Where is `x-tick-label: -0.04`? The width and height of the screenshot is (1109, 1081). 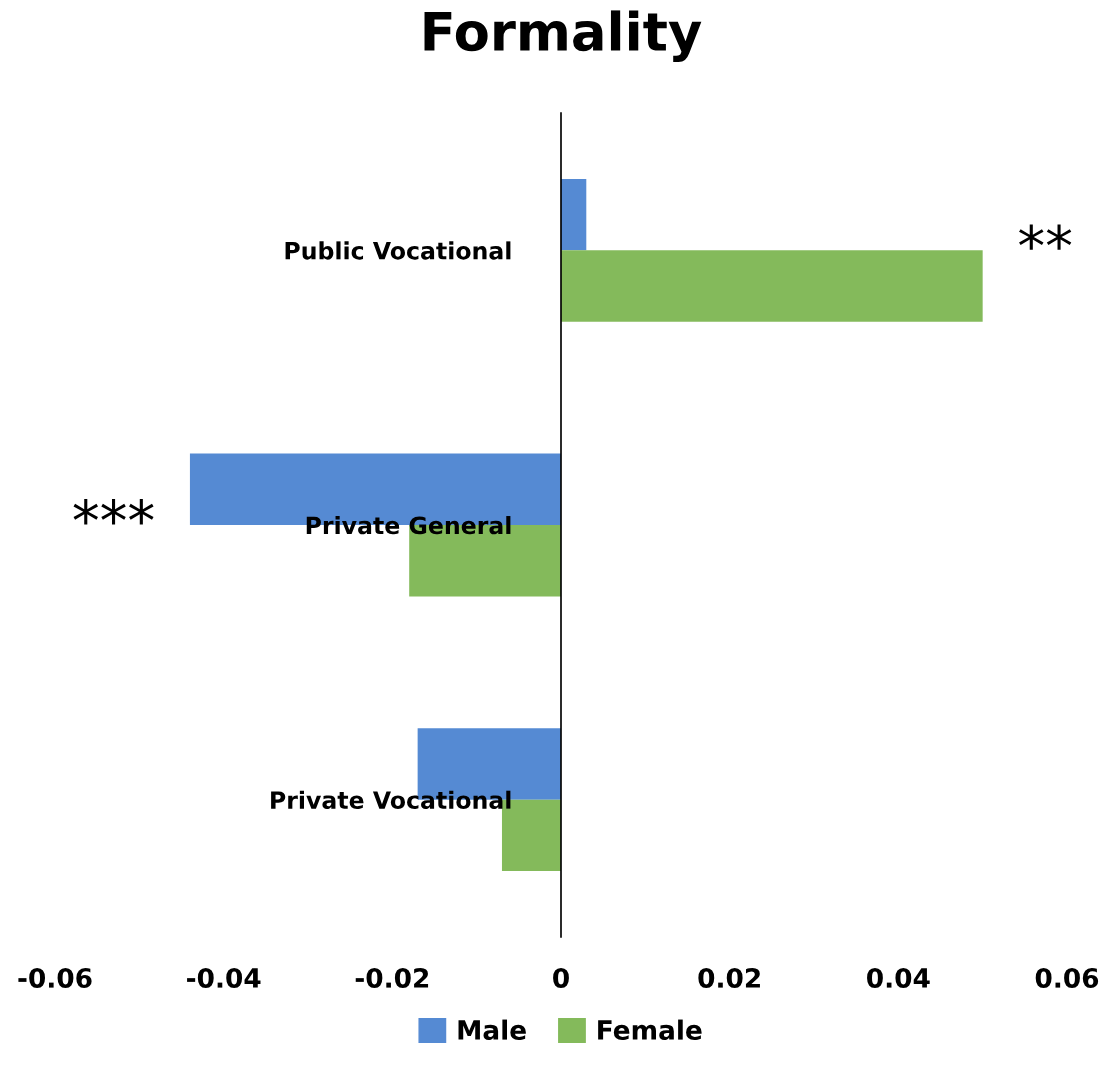 x-tick-label: -0.04 is located at coordinates (224, 978).